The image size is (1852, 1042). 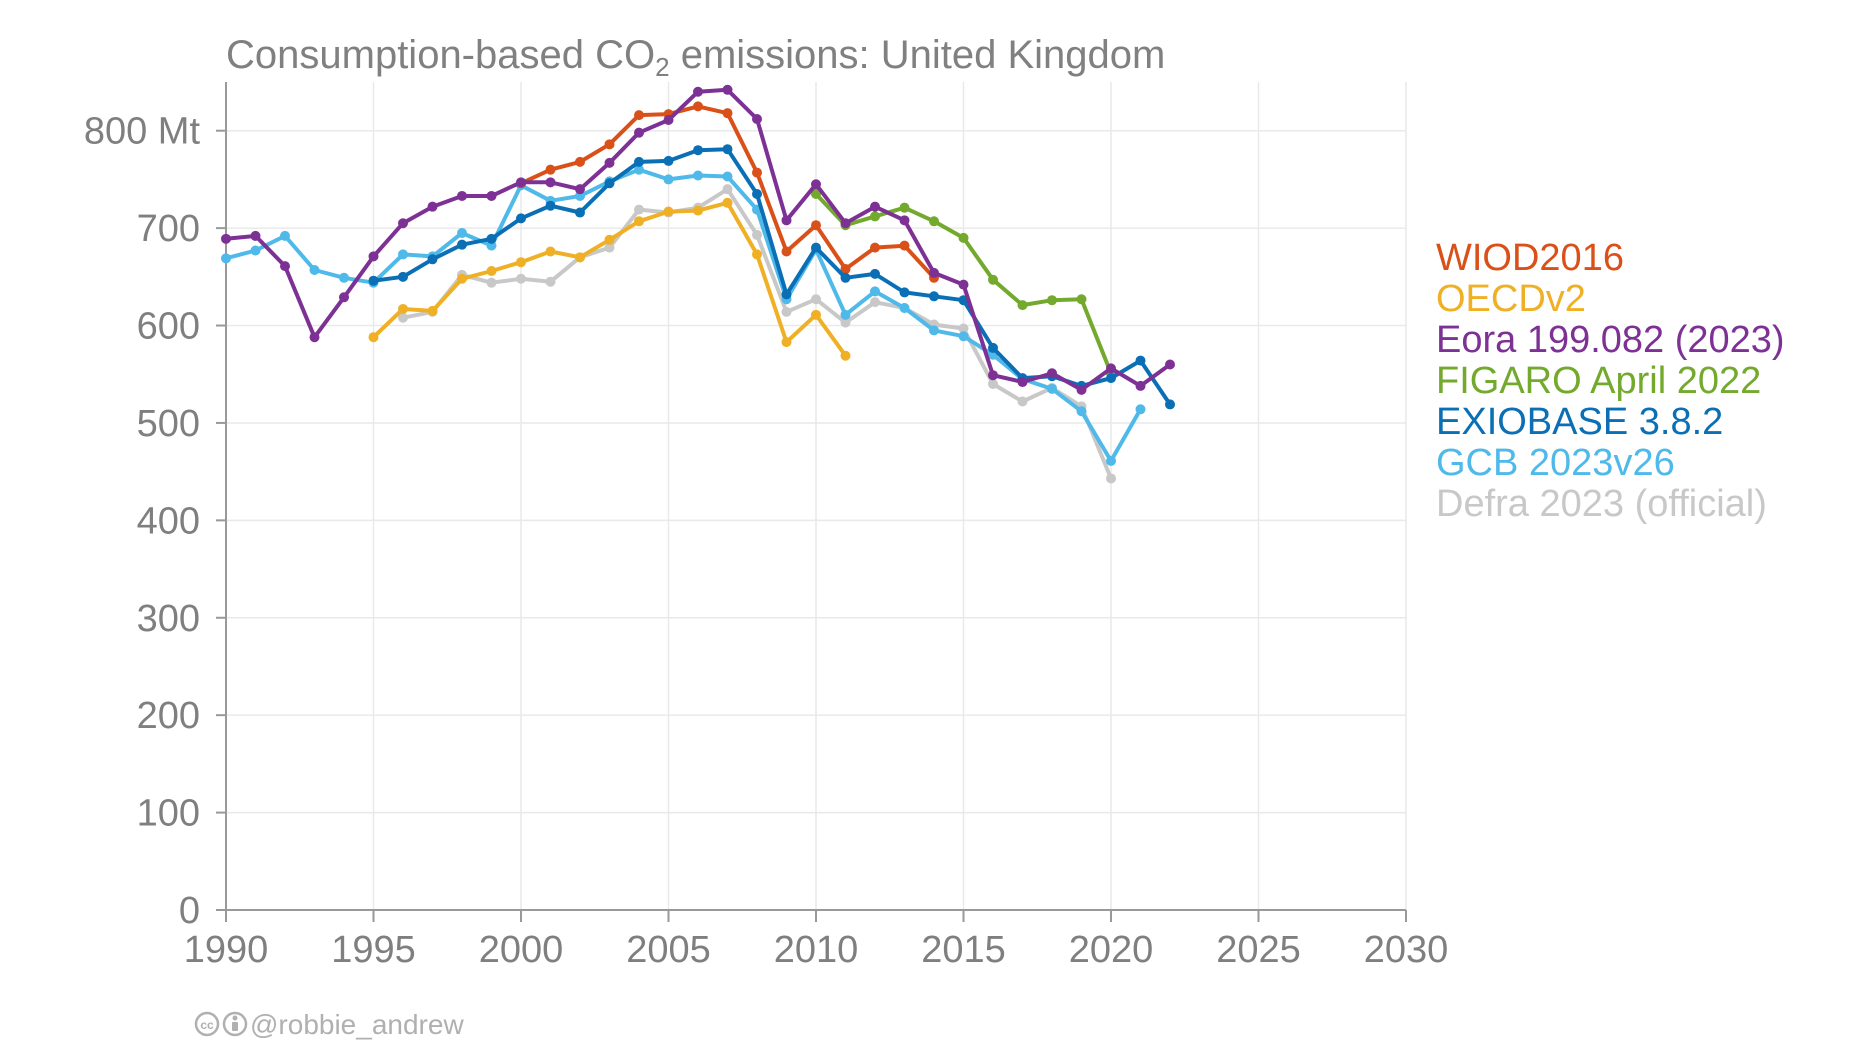 What do you see at coordinates (168, 814) in the screenshot?
I see `y-tick-label: 100` at bounding box center [168, 814].